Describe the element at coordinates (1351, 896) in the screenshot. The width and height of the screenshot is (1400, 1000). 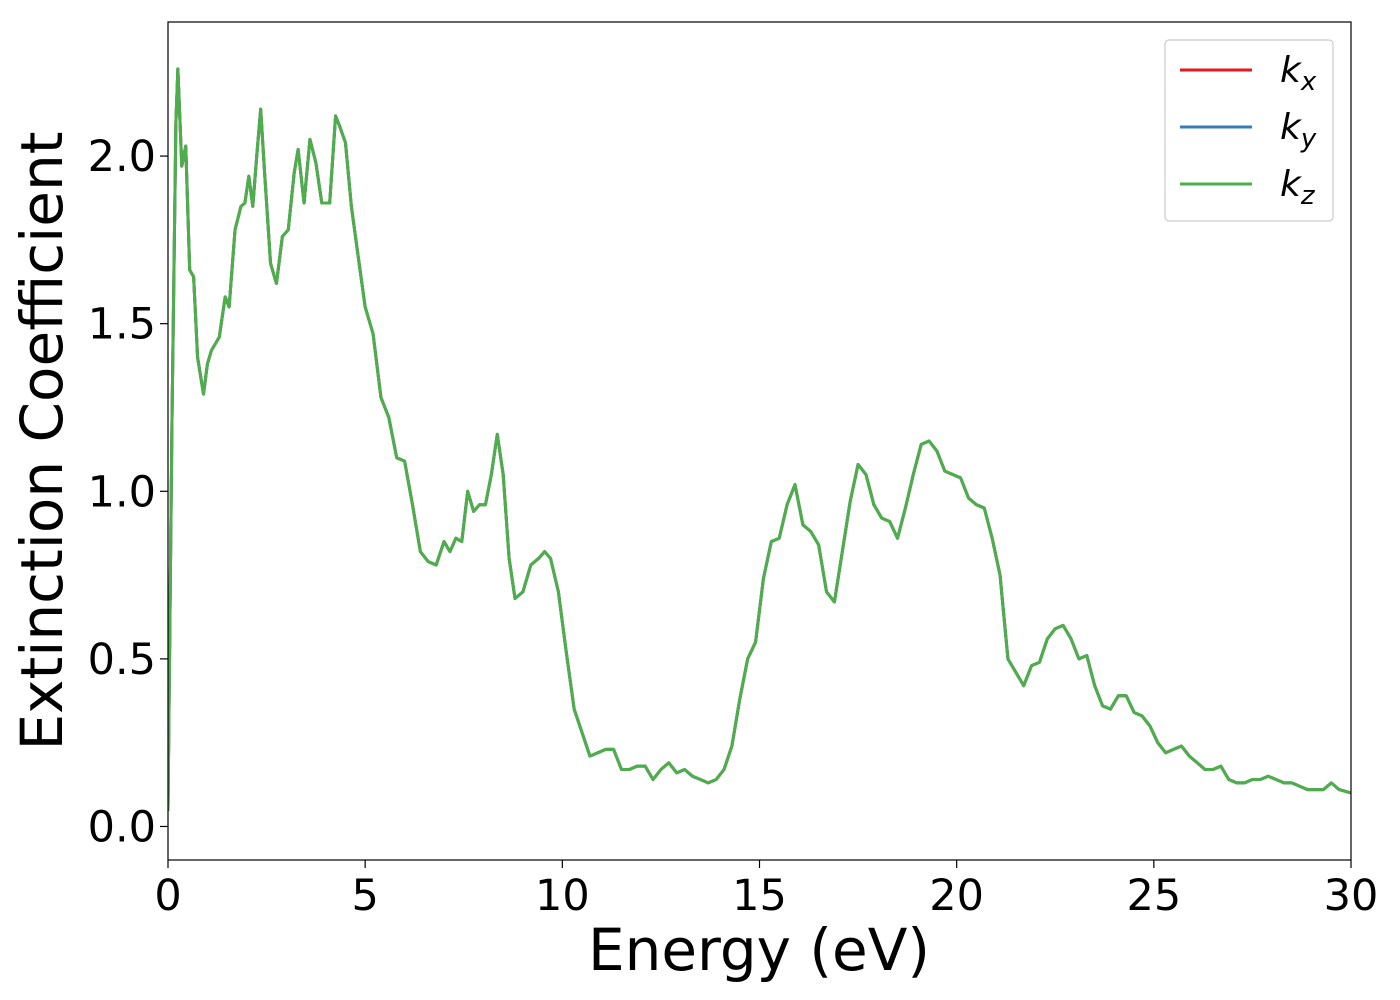
I see `x-tick-label: 30` at that location.